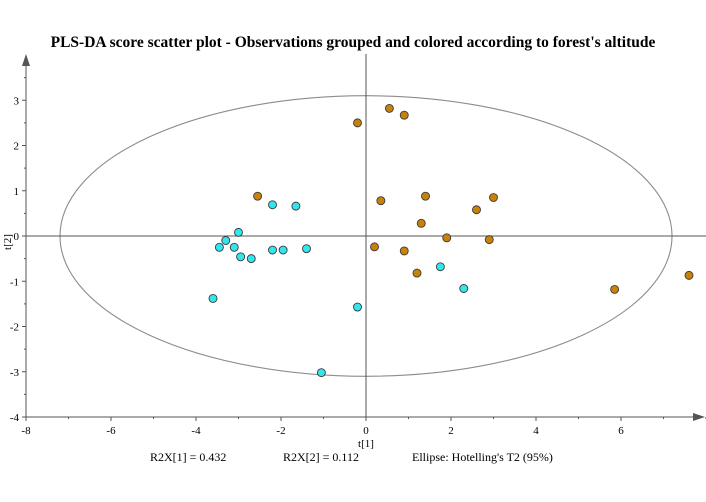  Describe the element at coordinates (482, 457) in the screenshot. I see `ellipse-annotation: Ellipse: Hotelling's T2 (95%)` at that location.